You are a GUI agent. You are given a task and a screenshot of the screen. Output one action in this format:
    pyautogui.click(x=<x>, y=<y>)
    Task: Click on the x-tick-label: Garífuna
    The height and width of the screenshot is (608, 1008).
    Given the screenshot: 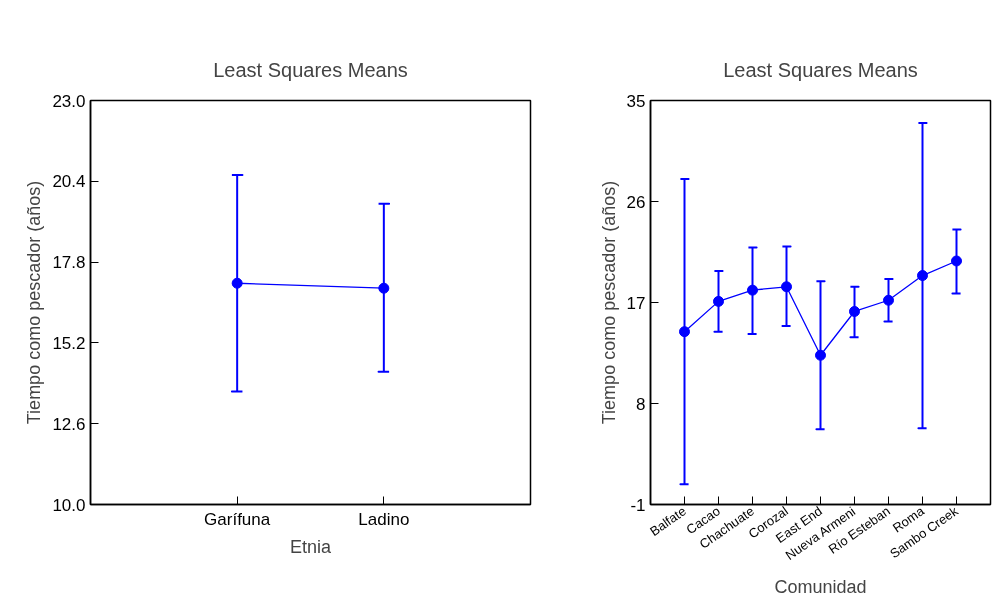 What is the action you would take?
    pyautogui.click(x=237, y=519)
    